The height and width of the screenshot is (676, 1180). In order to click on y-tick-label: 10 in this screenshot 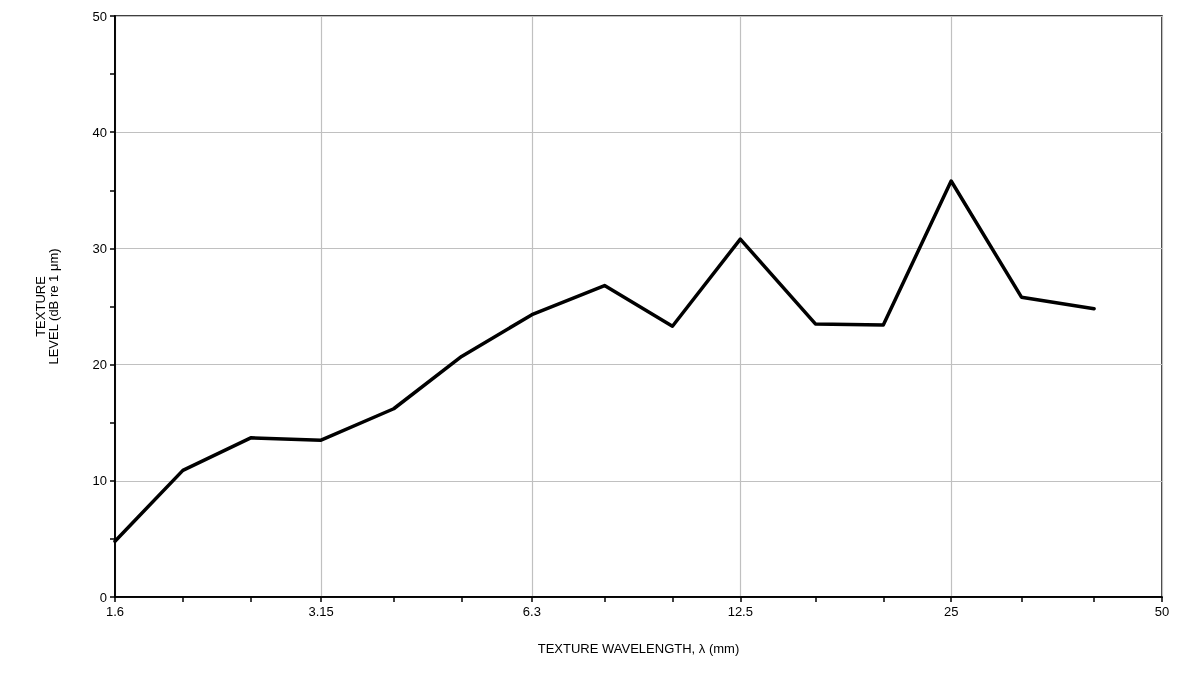, I will do `click(99, 481)`.